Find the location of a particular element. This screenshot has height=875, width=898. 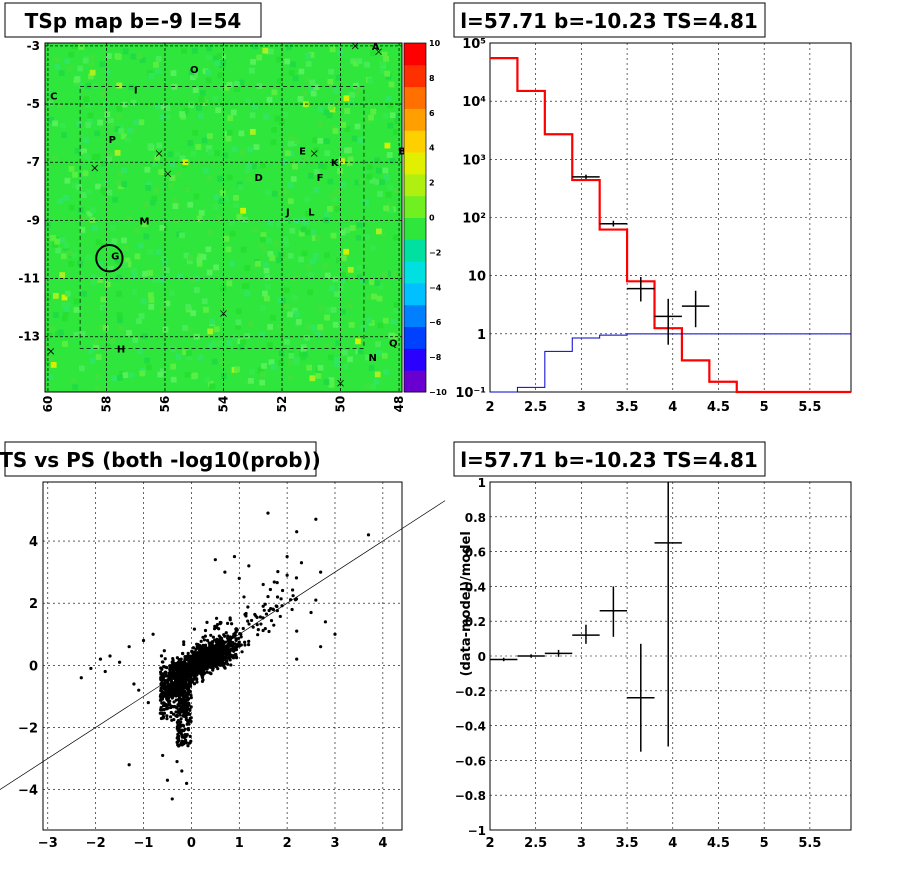

spectrum-x-tick-label: 2 is located at coordinates (489, 407).